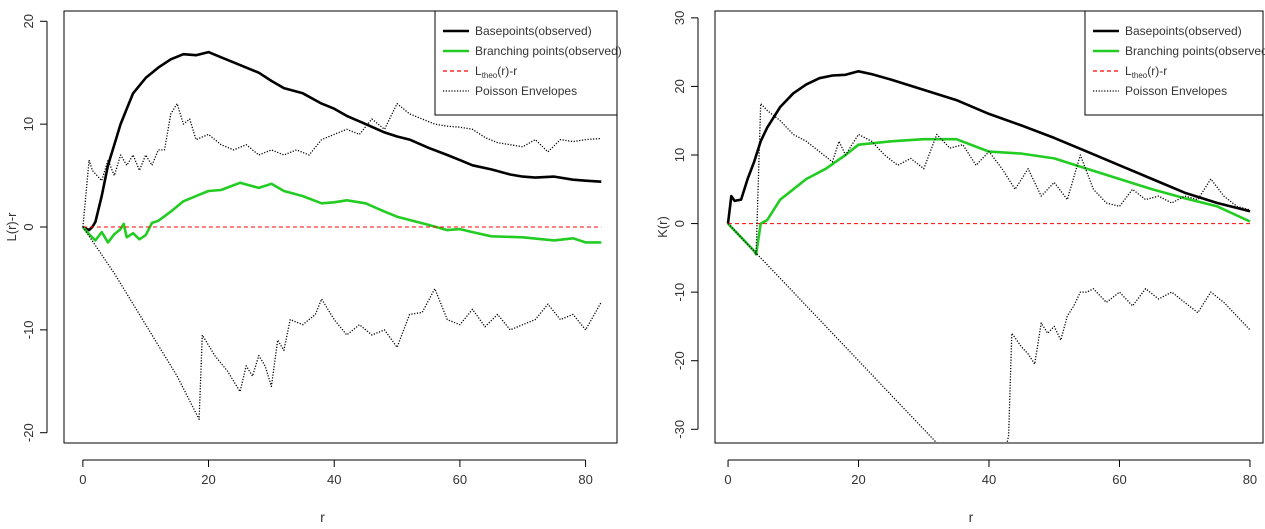 The height and width of the screenshot is (529, 1265). What do you see at coordinates (11, 227) in the screenshot?
I see `y-axis-label: L(r)-r` at bounding box center [11, 227].